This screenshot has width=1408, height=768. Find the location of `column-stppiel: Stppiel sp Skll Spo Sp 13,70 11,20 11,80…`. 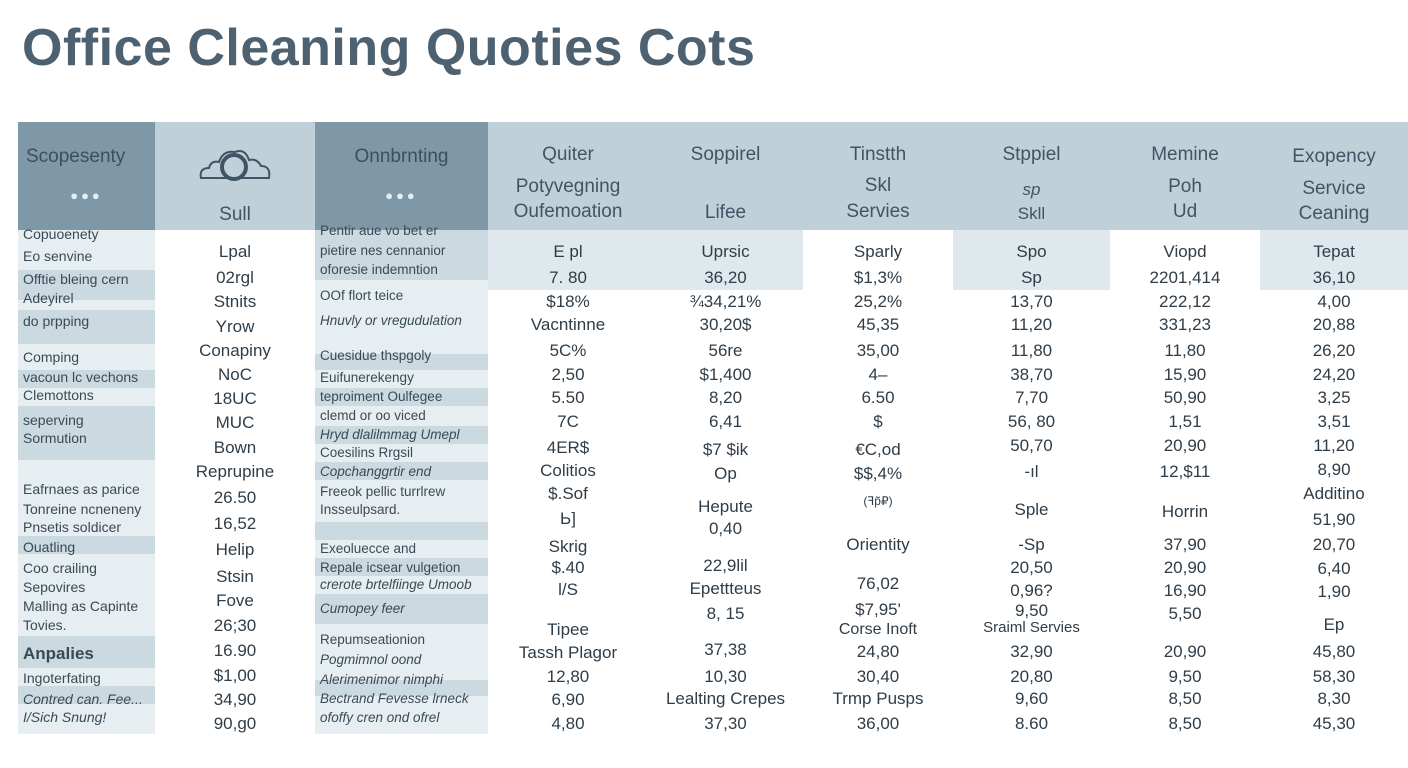

column-stppiel: Stppiel sp Skll Spo Sp 13,70 11,20 11,80… is located at coordinates (1031, 428).